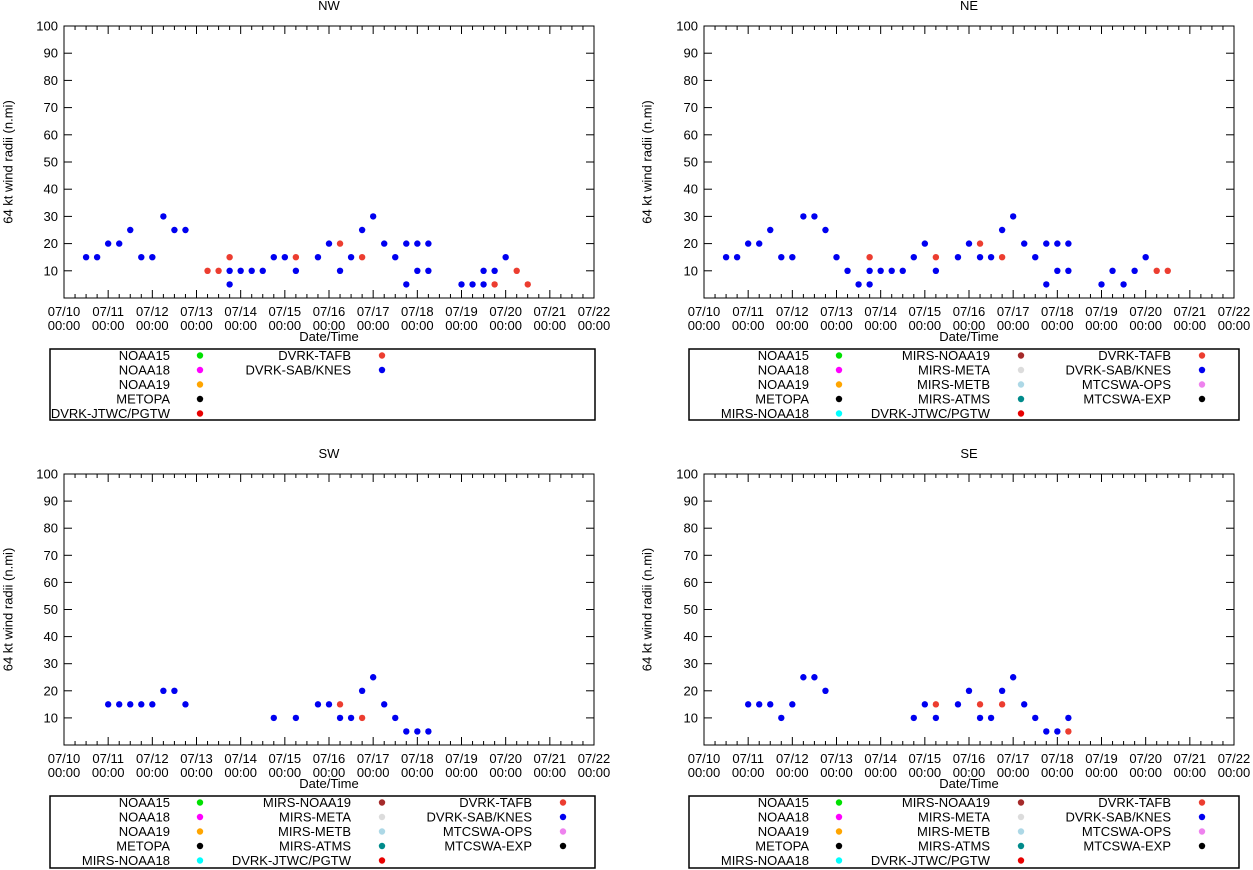 The width and height of the screenshot is (1253, 870). I want to click on x-tick-date: 07/22, so click(594, 758).